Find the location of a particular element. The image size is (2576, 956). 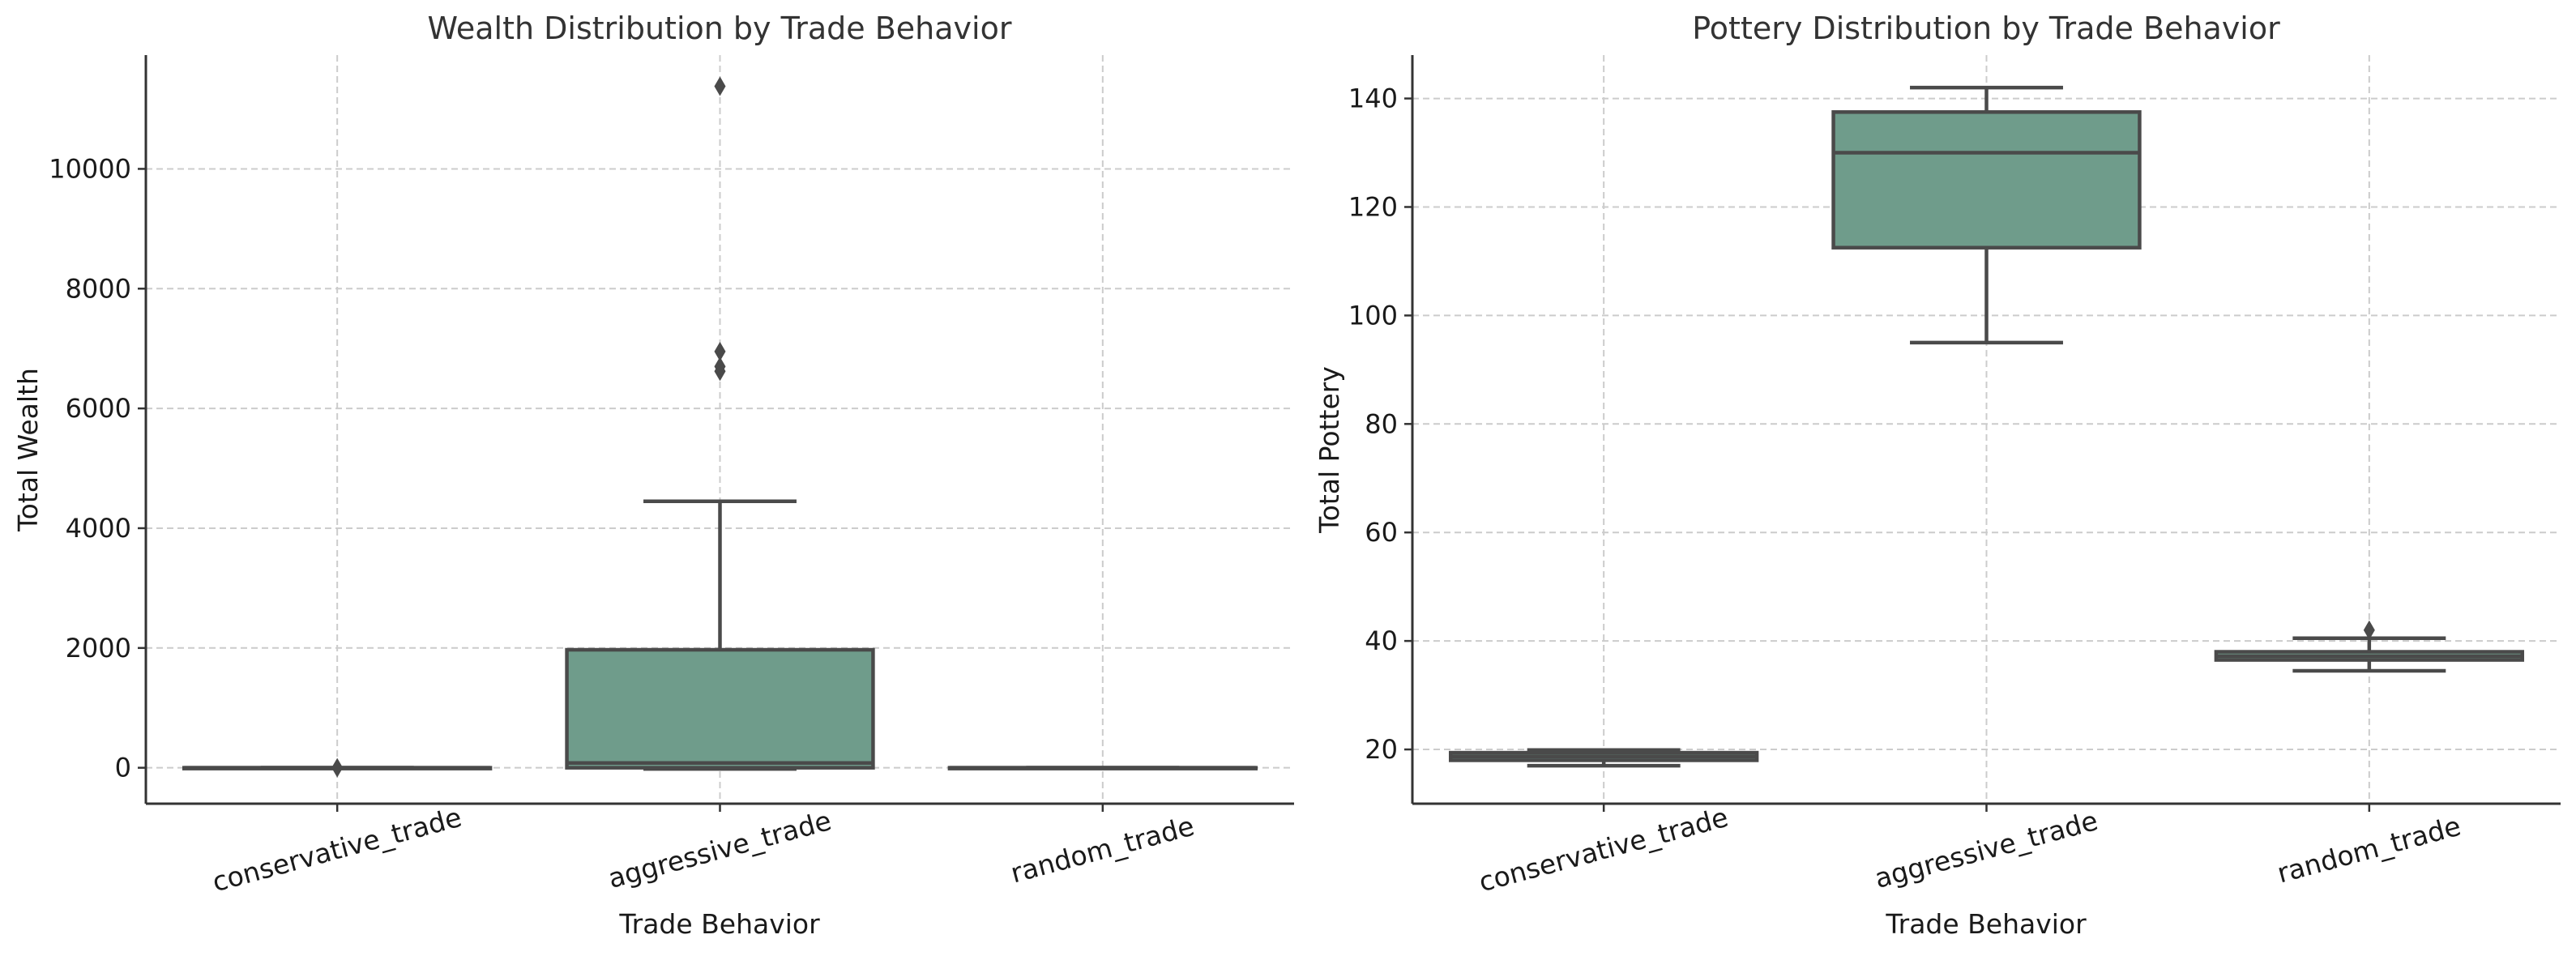

pottery-y-tick-label: 80 is located at coordinates (1381, 423).